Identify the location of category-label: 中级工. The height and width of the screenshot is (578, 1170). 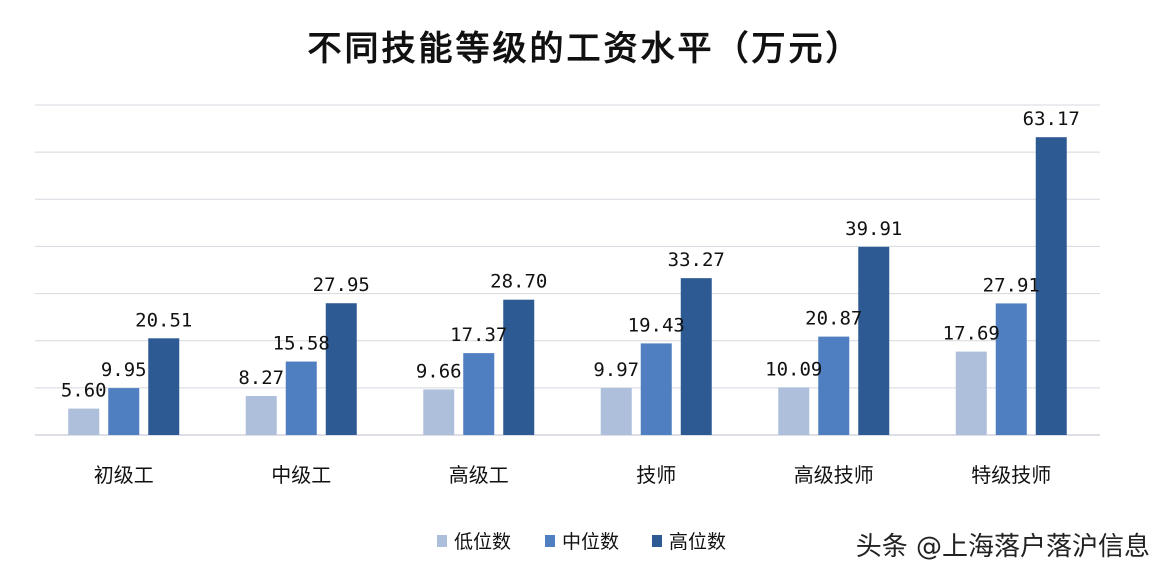
(301, 475).